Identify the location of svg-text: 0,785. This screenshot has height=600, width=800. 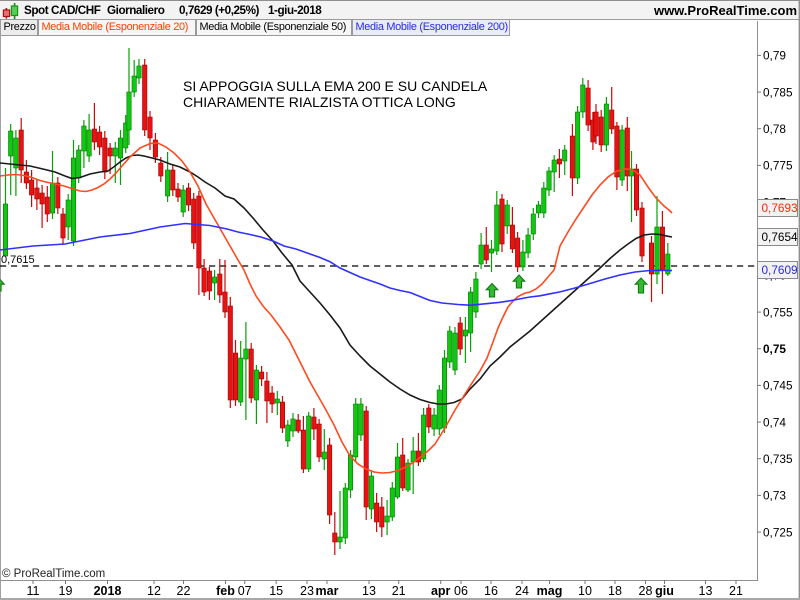
(778, 92).